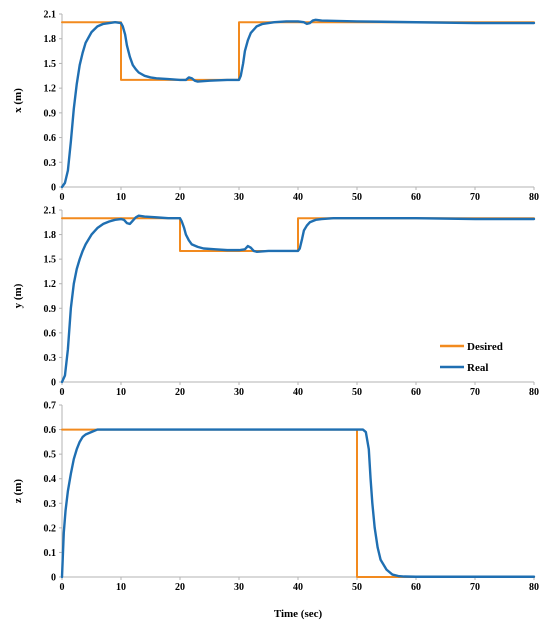 The width and height of the screenshot is (542, 626). I want to click on y-tick-label: 0.2, so click(50, 528).